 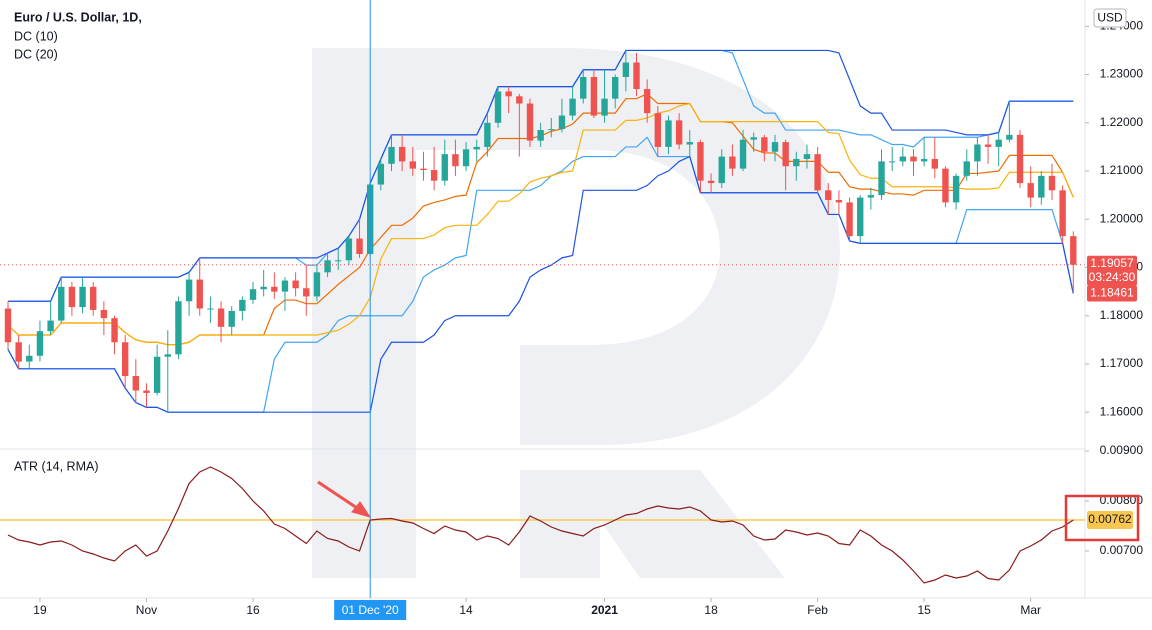 I want to click on indicator-label: DC (20), so click(x=36, y=54).